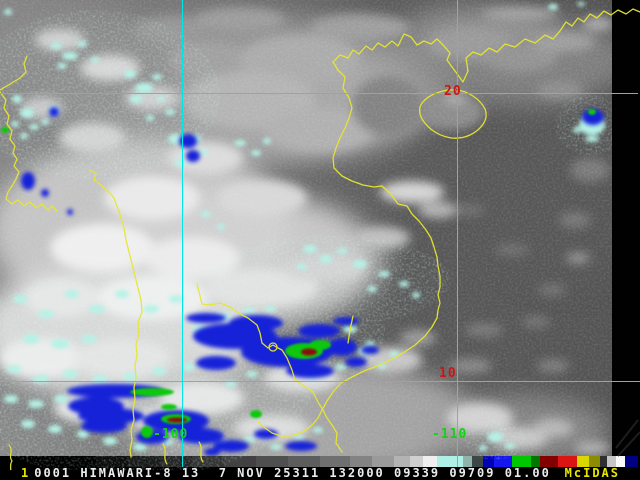 The width and height of the screenshot is (640, 480). I want to click on hainan-island-outline, so click(452, 114).